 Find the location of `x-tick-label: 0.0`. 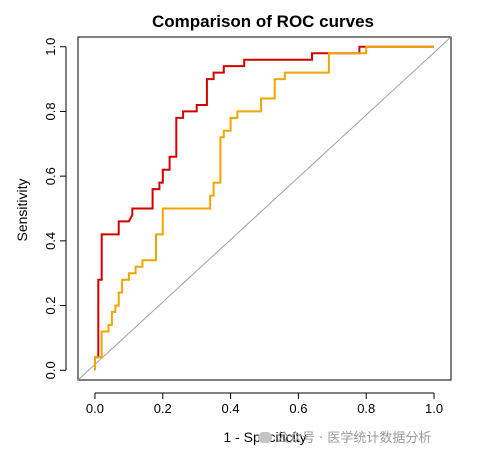

x-tick-label: 0.0 is located at coordinates (95, 408).